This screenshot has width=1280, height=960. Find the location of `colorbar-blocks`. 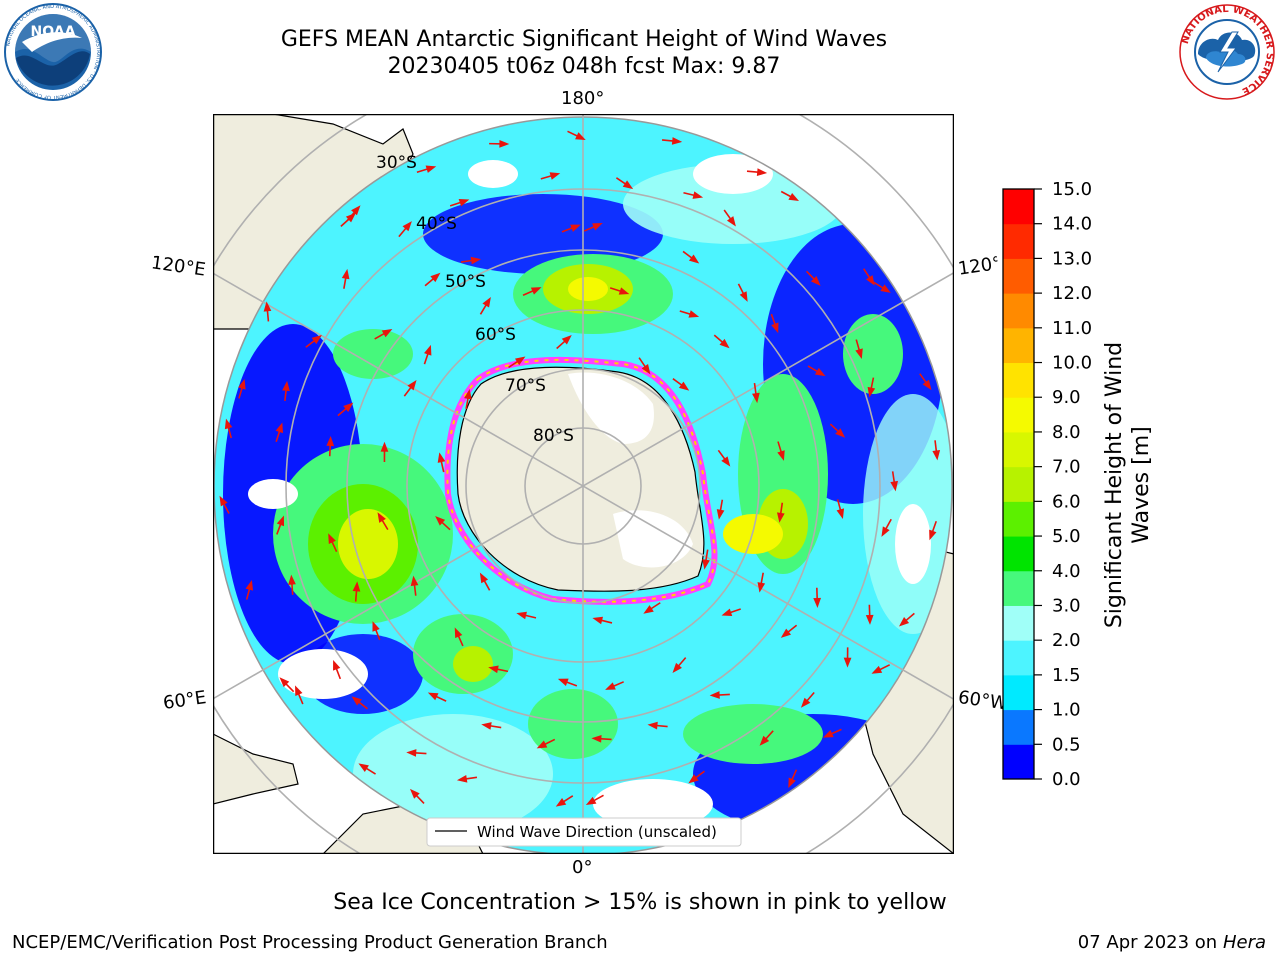

colorbar-blocks is located at coordinates (1018, 484).